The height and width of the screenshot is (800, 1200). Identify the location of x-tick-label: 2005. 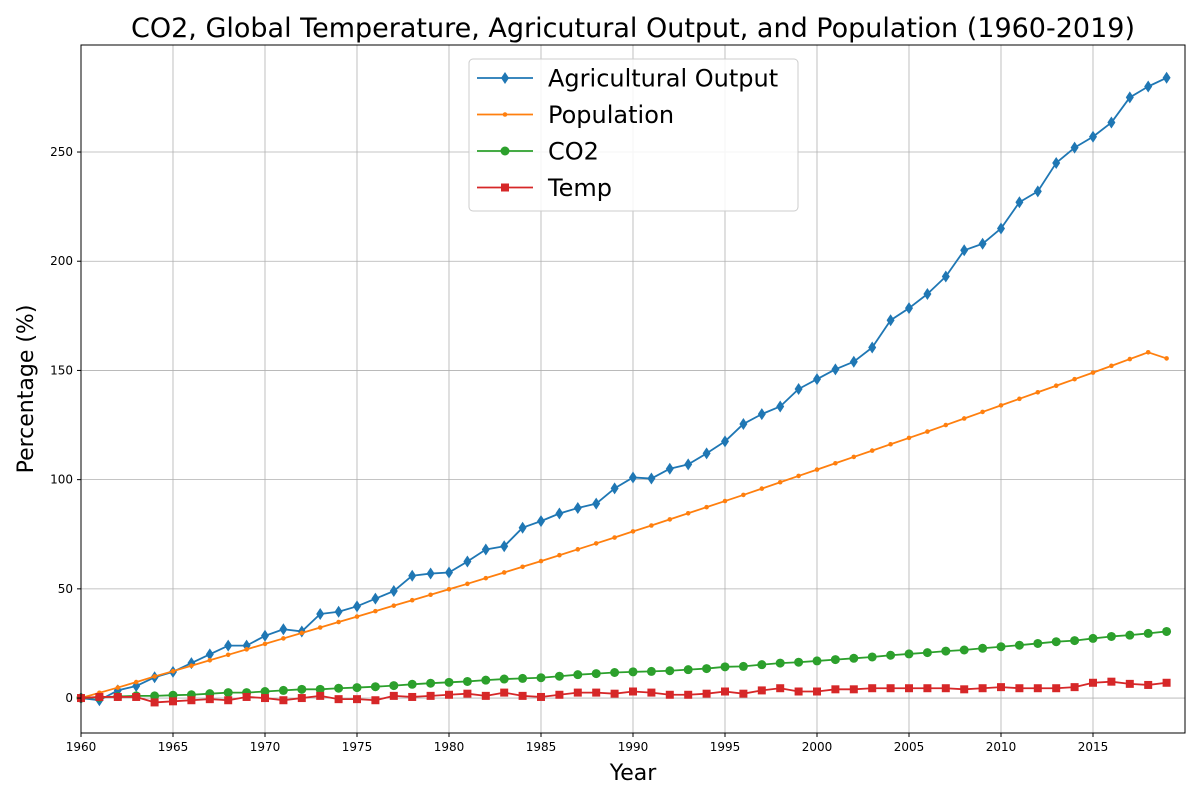
(909, 747).